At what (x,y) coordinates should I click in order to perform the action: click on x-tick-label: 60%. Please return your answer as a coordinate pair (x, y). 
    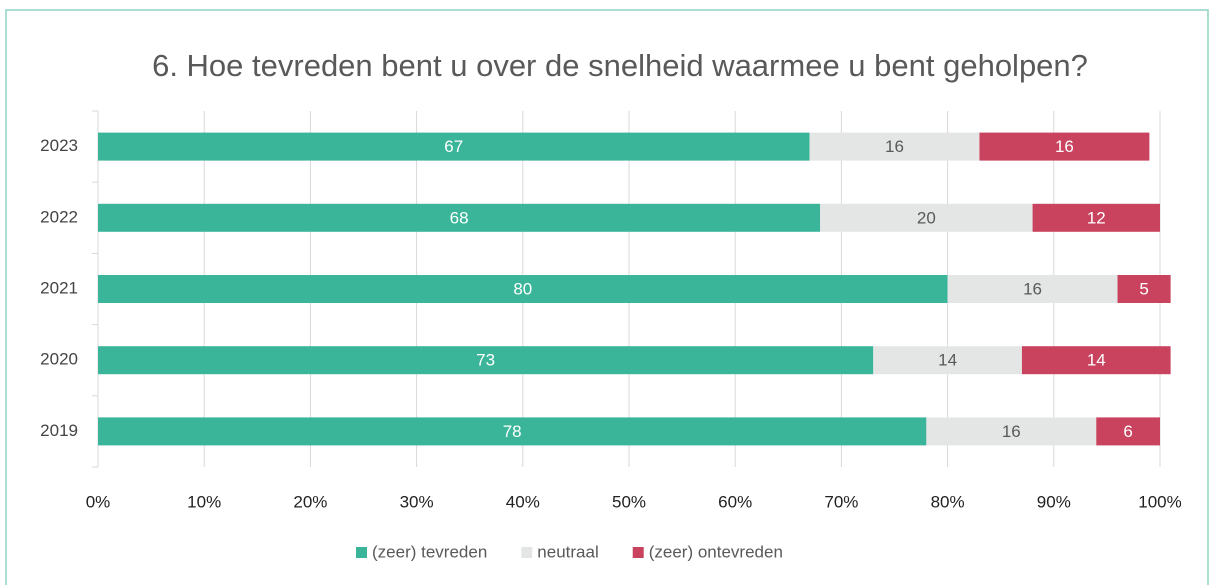
    Looking at the image, I should click on (735, 501).